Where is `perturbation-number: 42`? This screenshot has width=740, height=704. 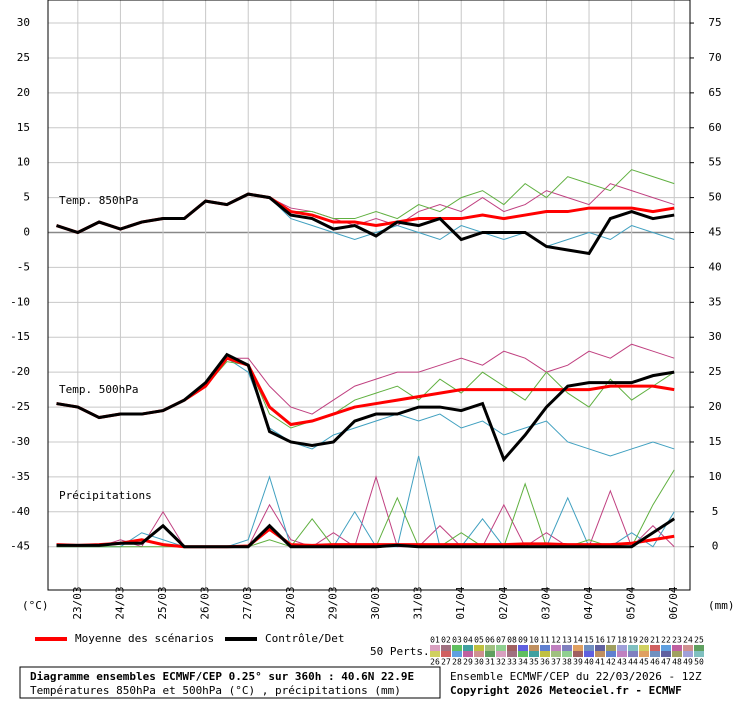
perturbation-number: 42 is located at coordinates (611, 662).